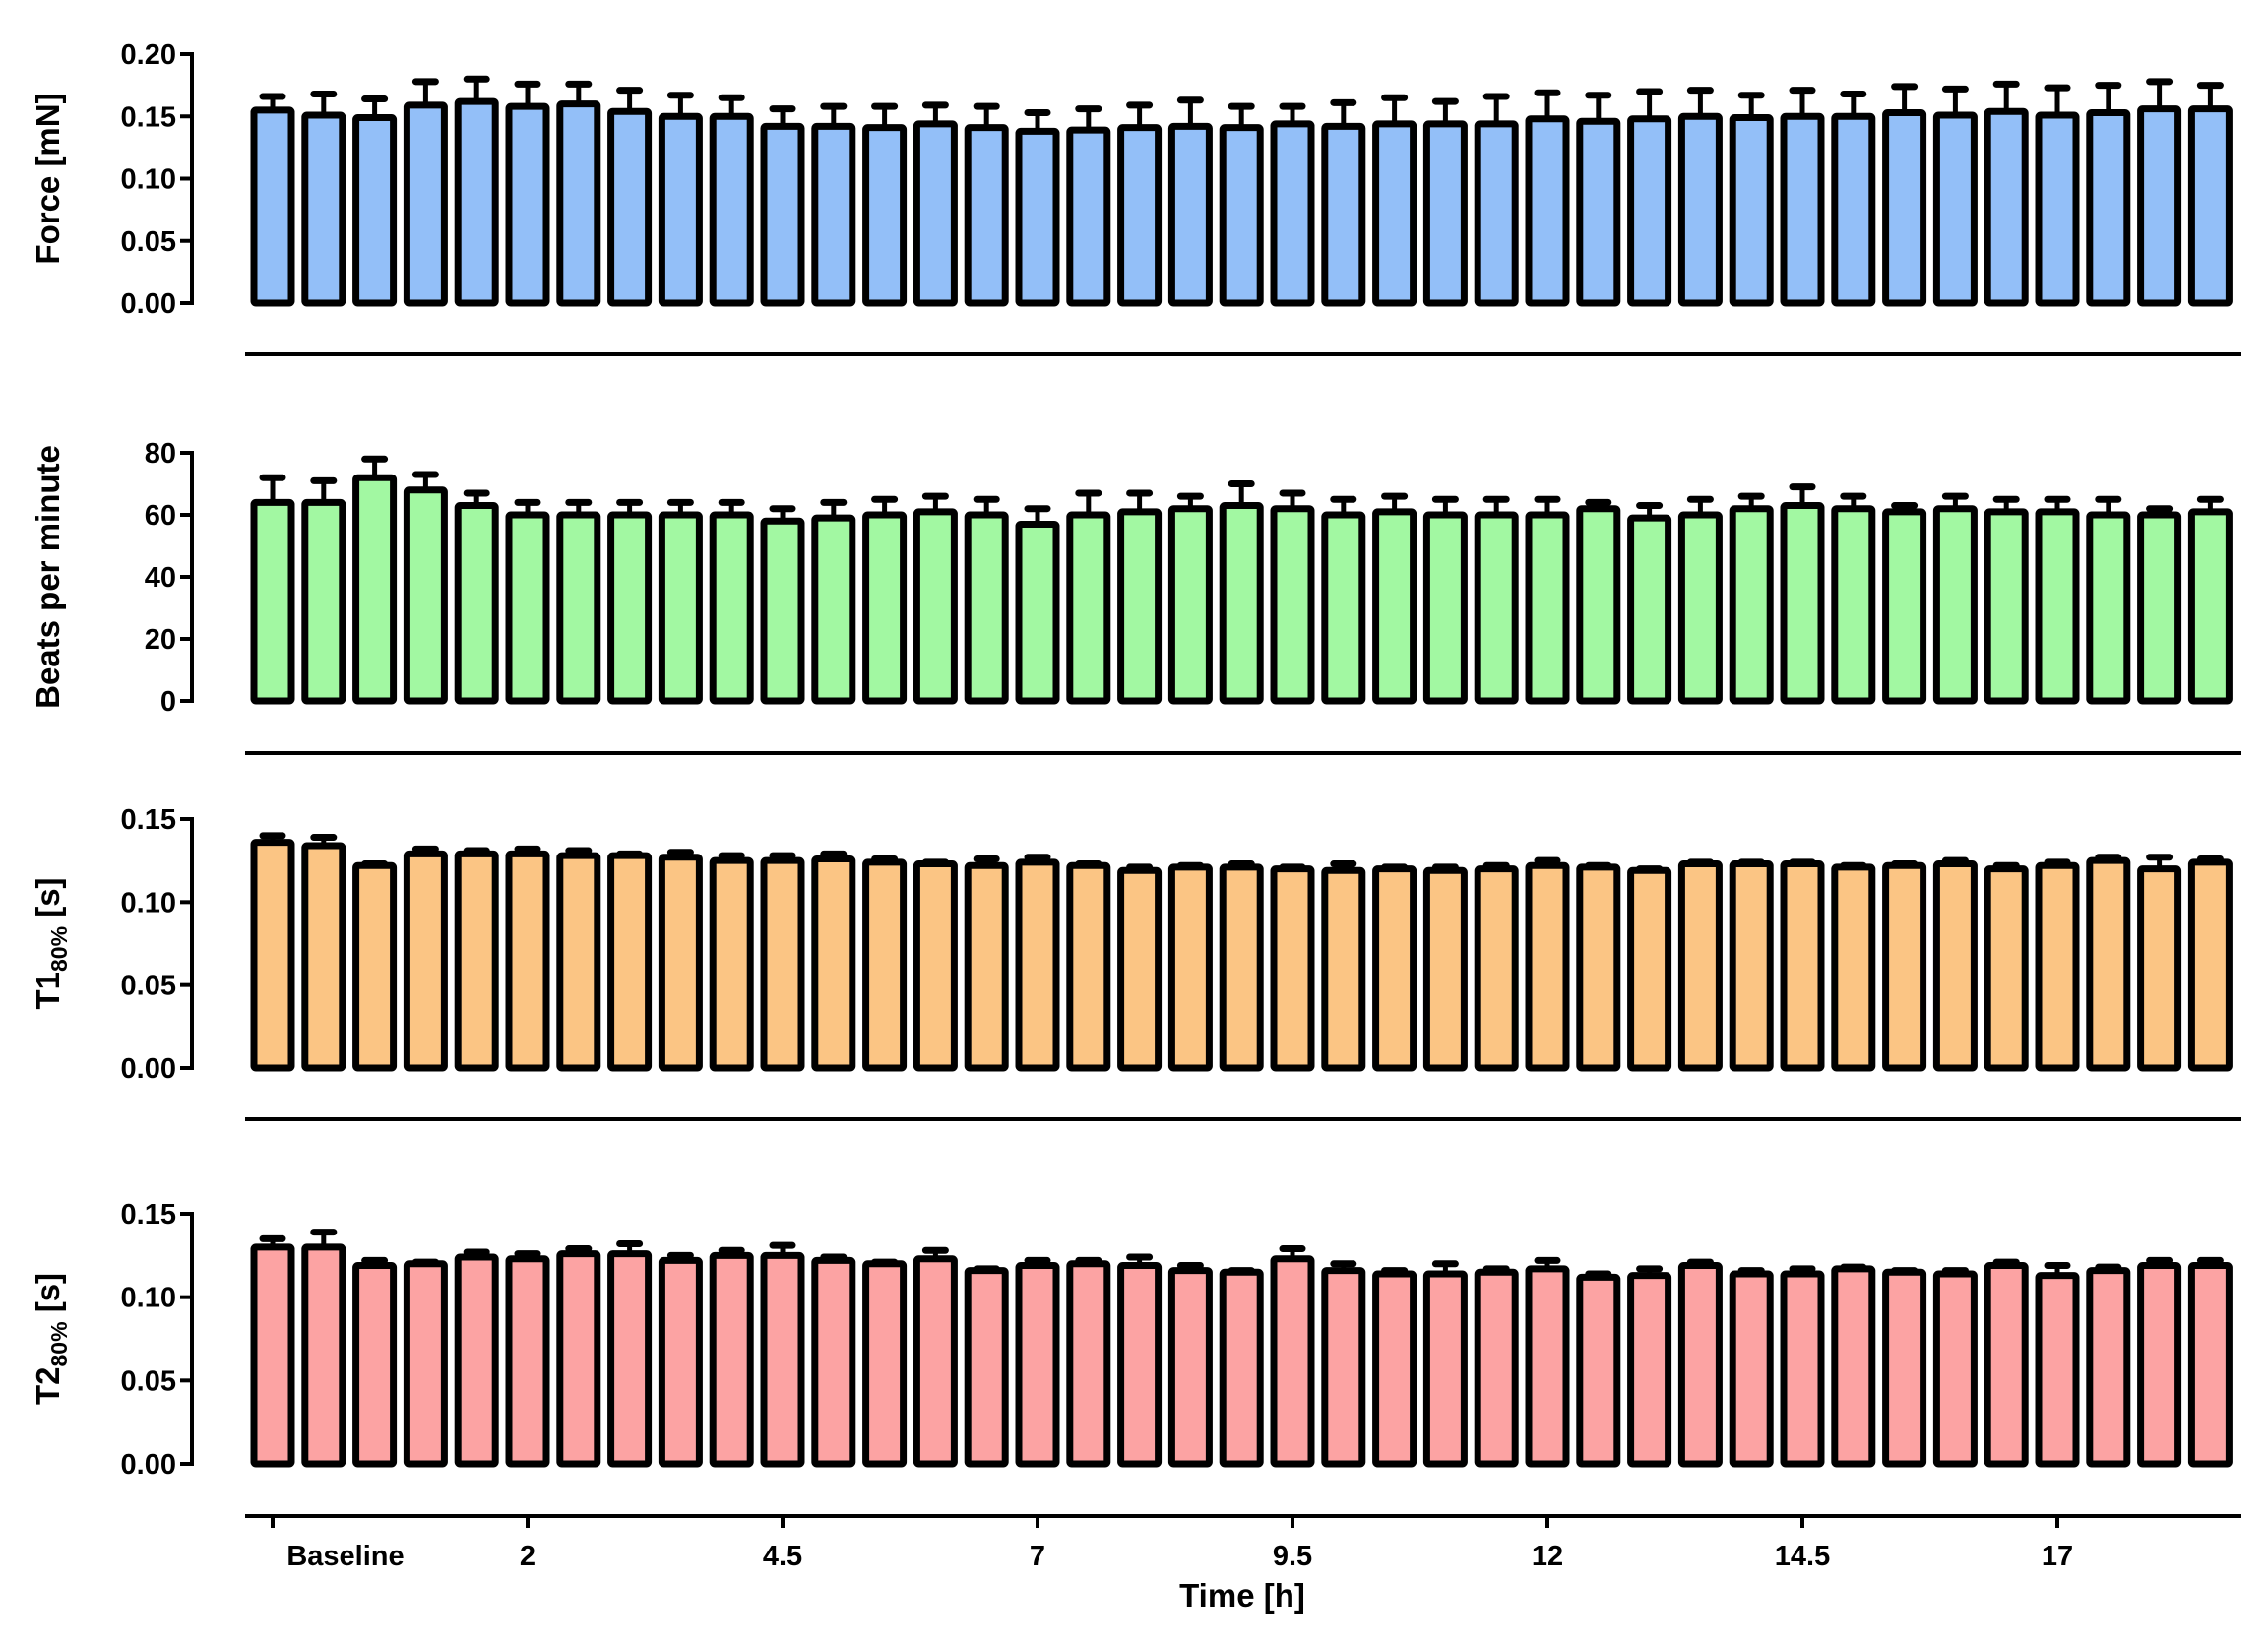 The height and width of the screenshot is (1646, 2268). What do you see at coordinates (160, 640) in the screenshot?
I see `y-tick-label: 20` at bounding box center [160, 640].